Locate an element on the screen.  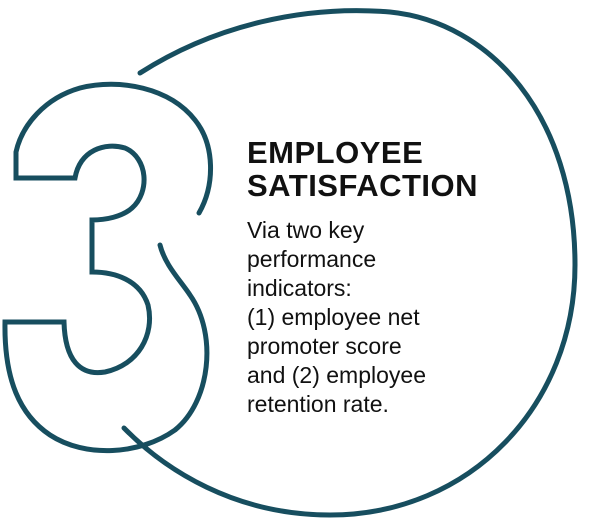
description-line: performance is located at coordinates (312, 259).